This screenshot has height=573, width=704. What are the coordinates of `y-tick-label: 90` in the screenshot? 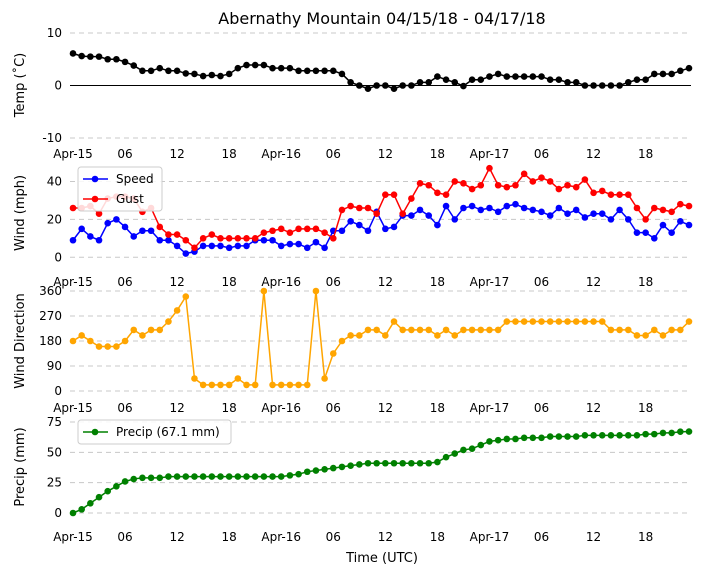 It's located at (54, 366).